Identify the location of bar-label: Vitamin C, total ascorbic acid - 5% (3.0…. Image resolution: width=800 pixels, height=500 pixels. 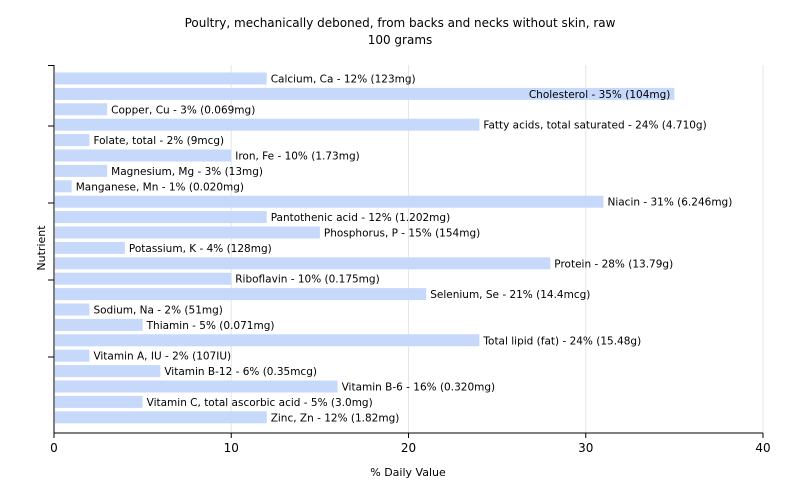
(260, 403).